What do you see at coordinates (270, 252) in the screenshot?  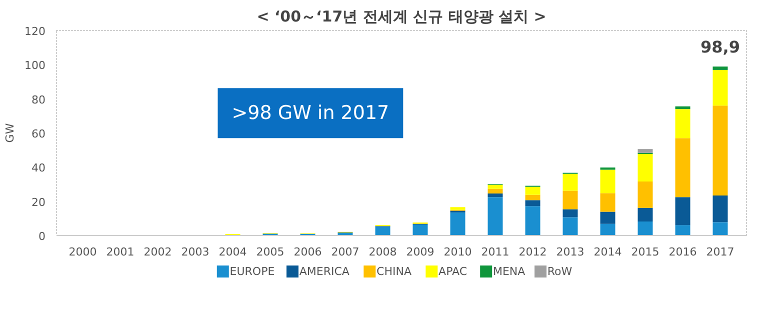 I see `x-tick-label: 2005` at bounding box center [270, 252].